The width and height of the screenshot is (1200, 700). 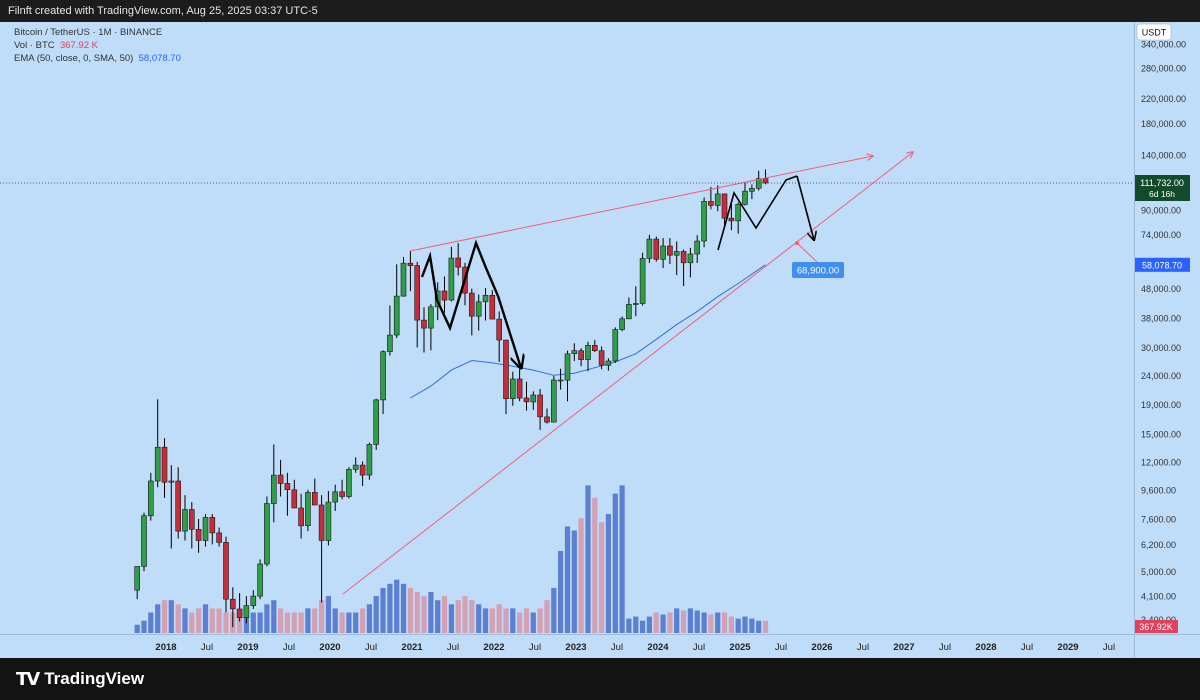 I want to click on volume-bars, so click(x=451, y=559).